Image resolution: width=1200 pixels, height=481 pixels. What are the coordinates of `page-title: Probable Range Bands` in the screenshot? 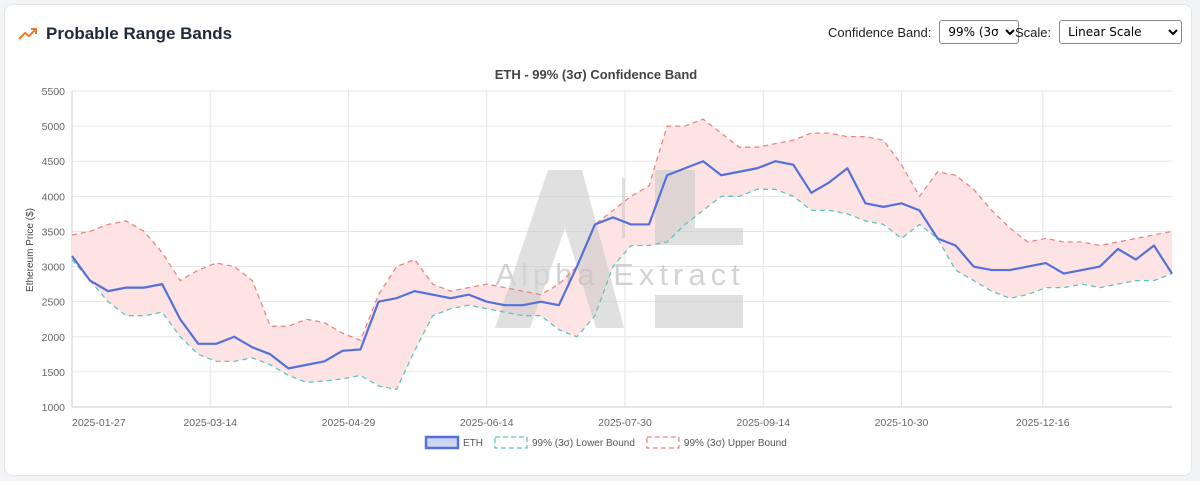 It's located at (139, 33).